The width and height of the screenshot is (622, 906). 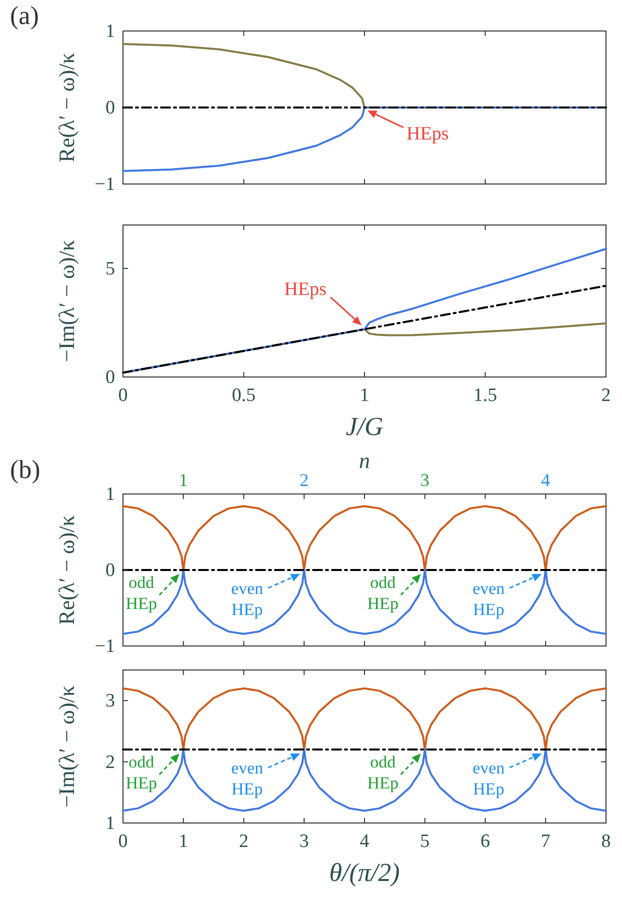 I want to click on x-tick-label: 1.5, so click(x=485, y=395).